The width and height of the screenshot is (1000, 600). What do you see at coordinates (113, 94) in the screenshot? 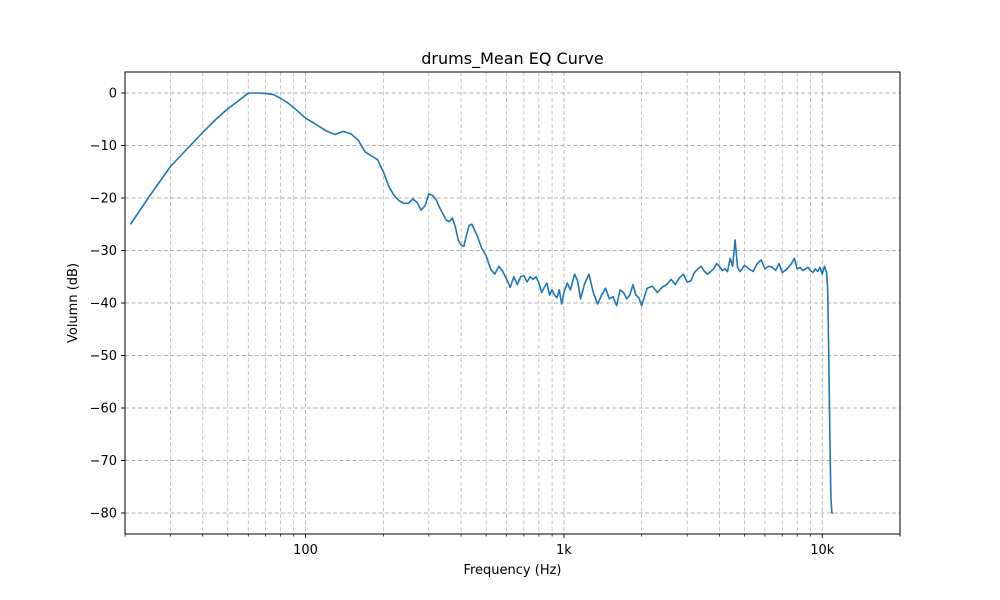
I see `y-tick-label: 0` at bounding box center [113, 94].